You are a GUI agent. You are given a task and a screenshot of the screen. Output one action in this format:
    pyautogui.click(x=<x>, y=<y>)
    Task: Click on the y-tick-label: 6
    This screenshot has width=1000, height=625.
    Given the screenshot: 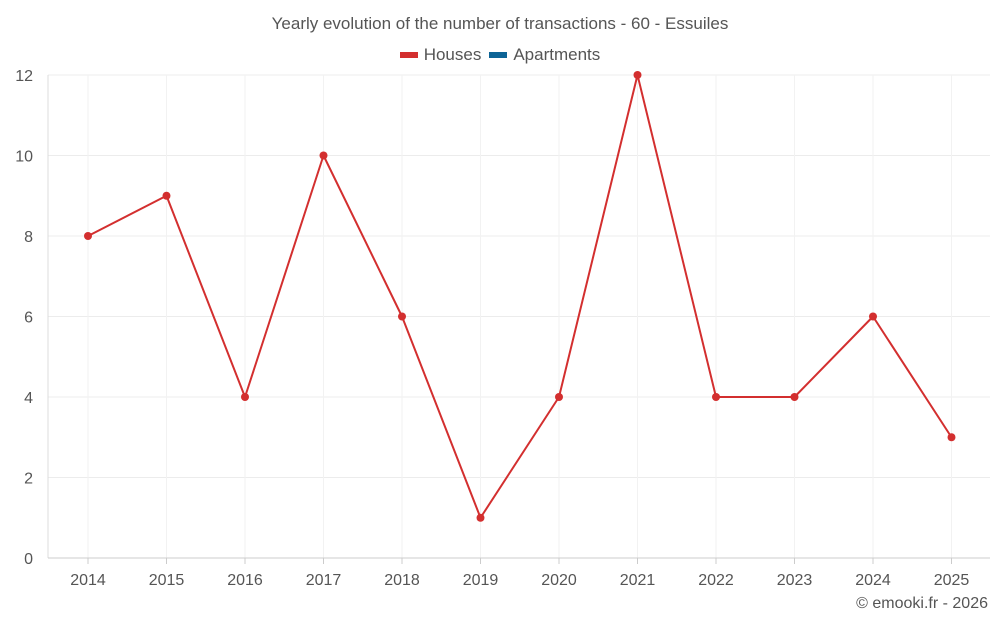 What is the action you would take?
    pyautogui.click(x=28, y=318)
    